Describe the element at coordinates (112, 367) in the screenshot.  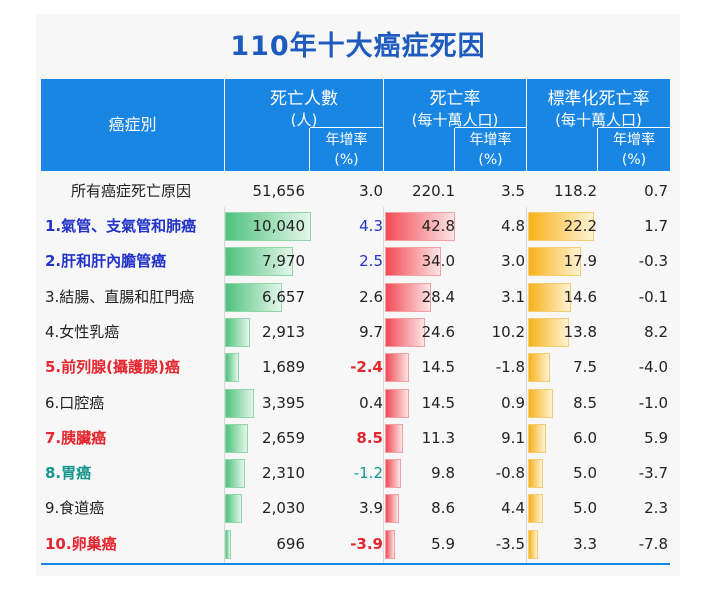
I see `row-label: 5.前列腺(攝護腺)癌` at that location.